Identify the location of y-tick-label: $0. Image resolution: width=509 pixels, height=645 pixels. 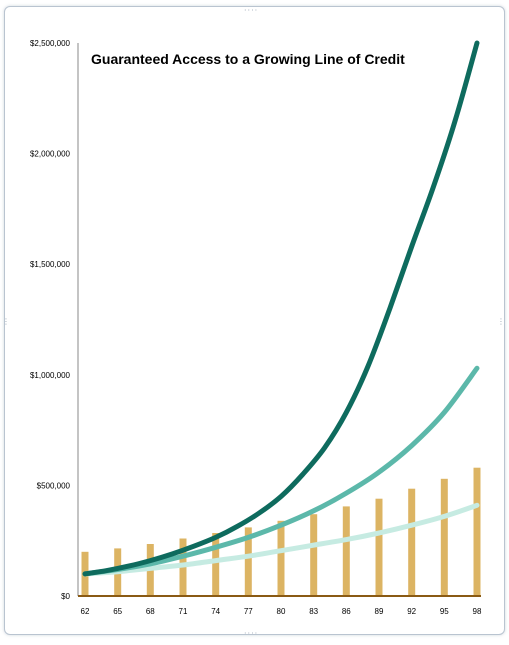
(65, 596).